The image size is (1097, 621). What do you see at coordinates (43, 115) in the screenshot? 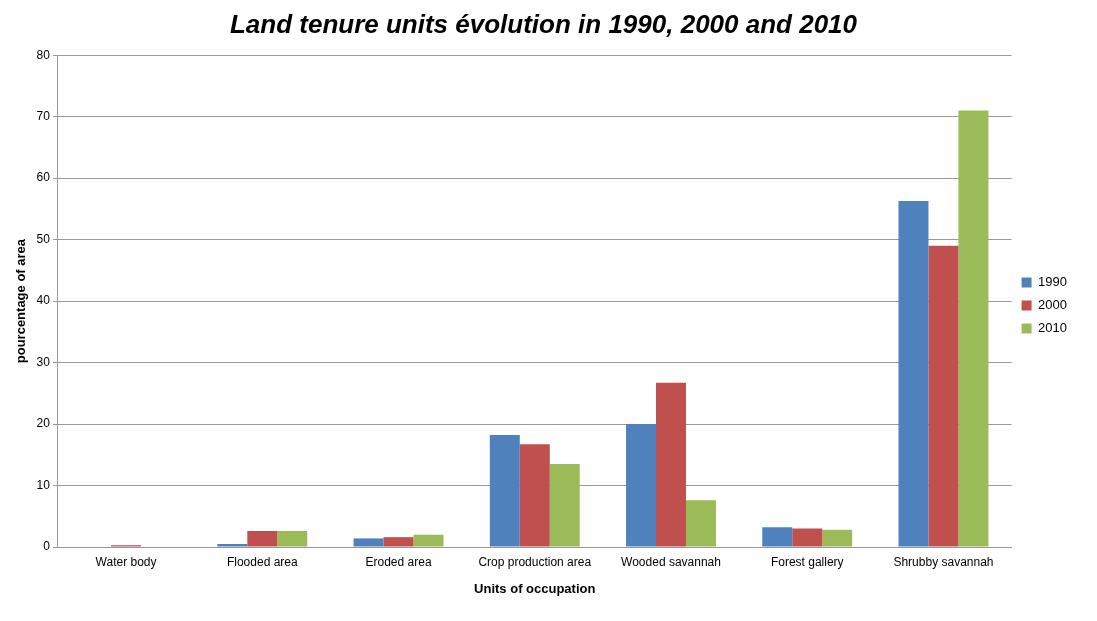
I see `y-tick-label: 70` at bounding box center [43, 115].